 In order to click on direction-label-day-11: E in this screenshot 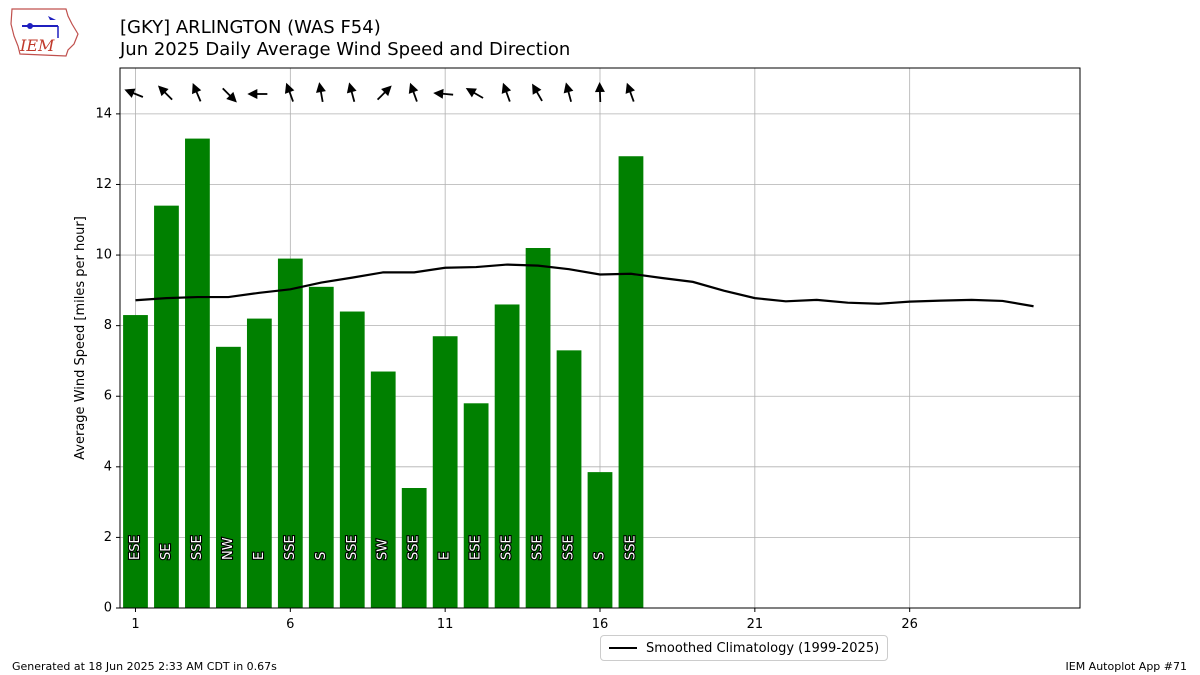, I will do `click(445, 556)`.